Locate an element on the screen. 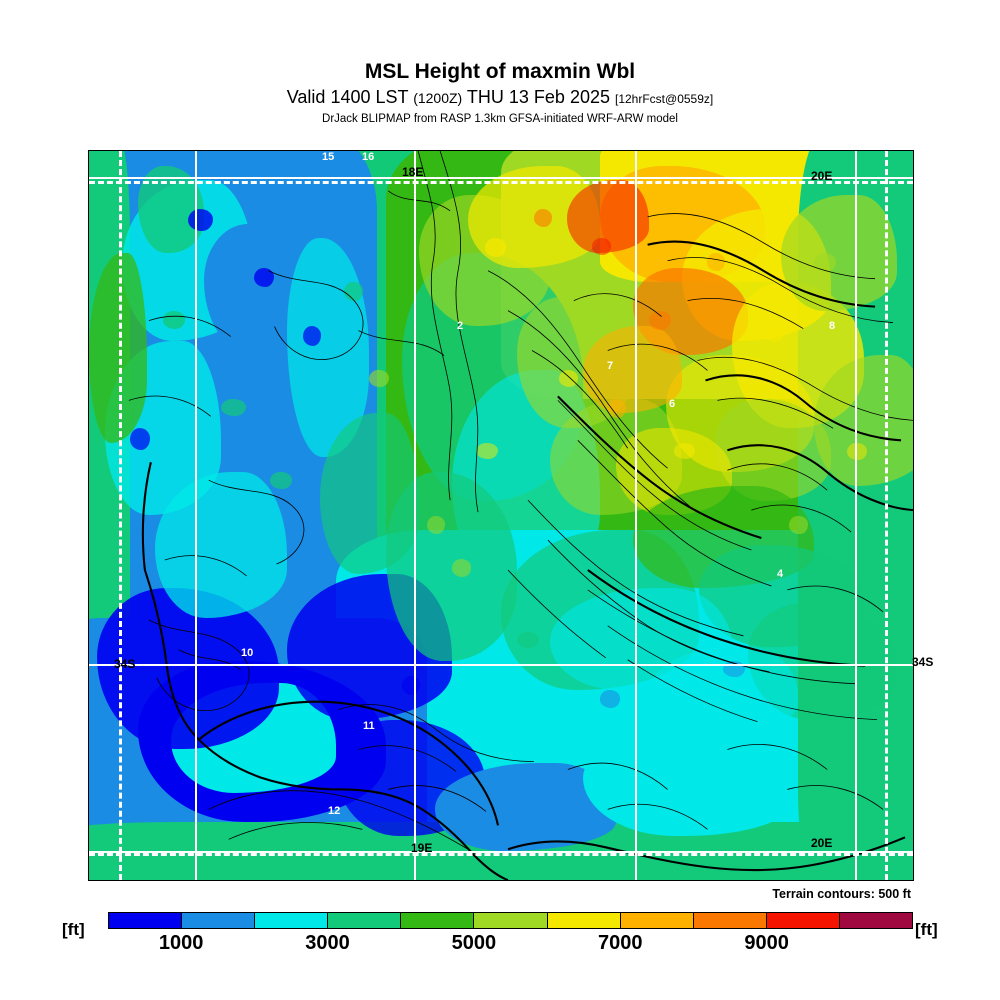 Image resolution: width=1000 pixels, height=1000 pixels. valid-prefix: Valid 1400 LST is located at coordinates (347, 97).